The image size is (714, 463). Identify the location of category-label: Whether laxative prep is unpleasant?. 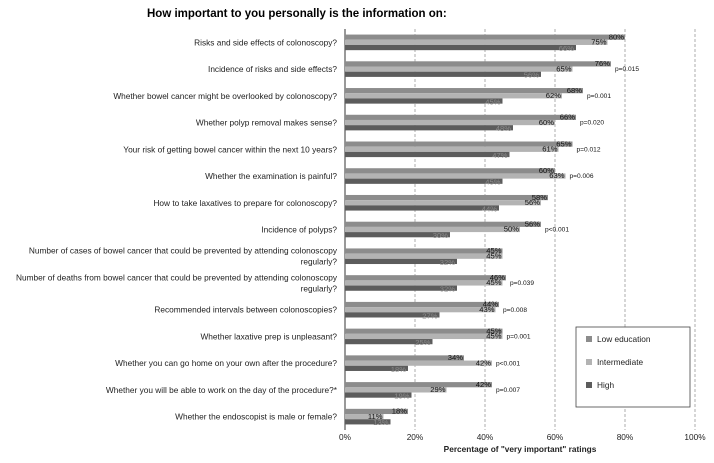
(268, 336).